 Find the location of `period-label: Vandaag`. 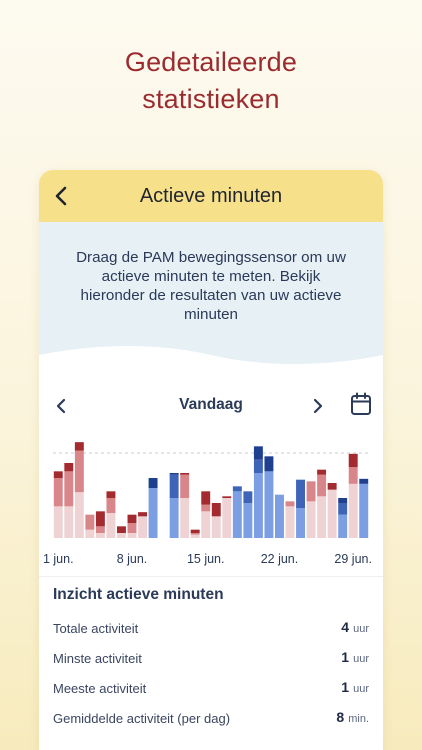

period-label: Vandaag is located at coordinates (211, 404).